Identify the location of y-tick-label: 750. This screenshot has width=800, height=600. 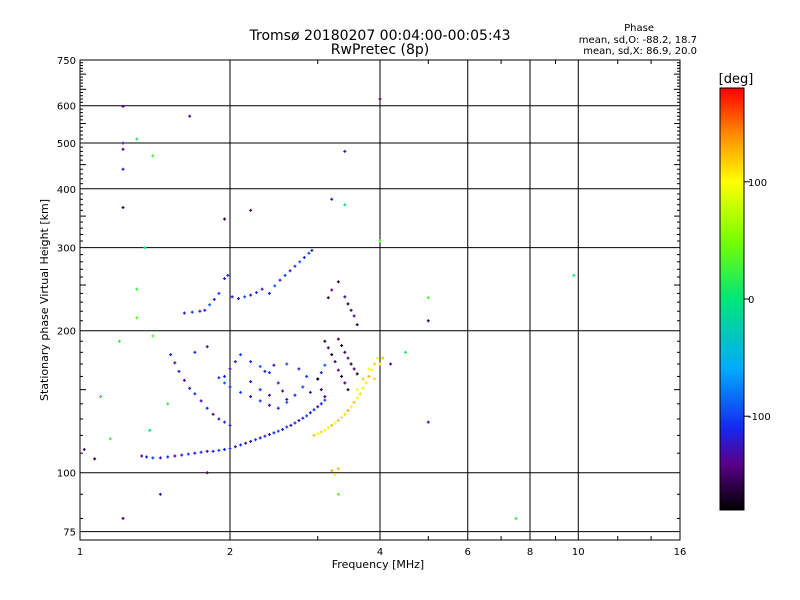
(66, 61).